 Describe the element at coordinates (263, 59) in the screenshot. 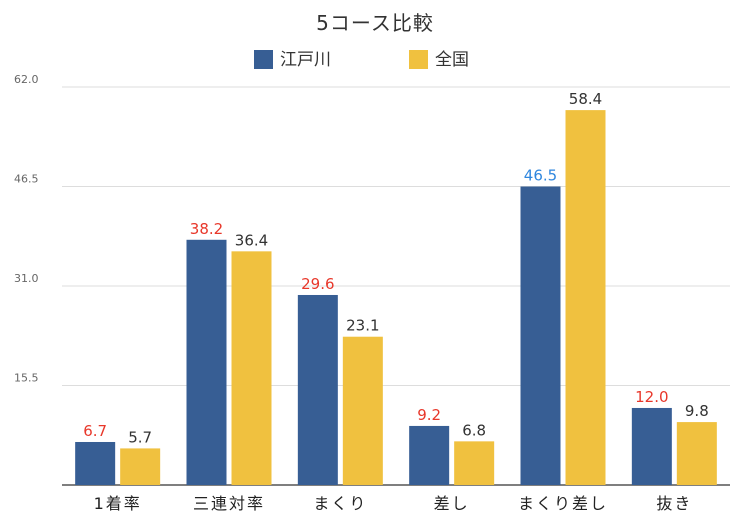

I see `legend-swatch-edogawa` at that location.